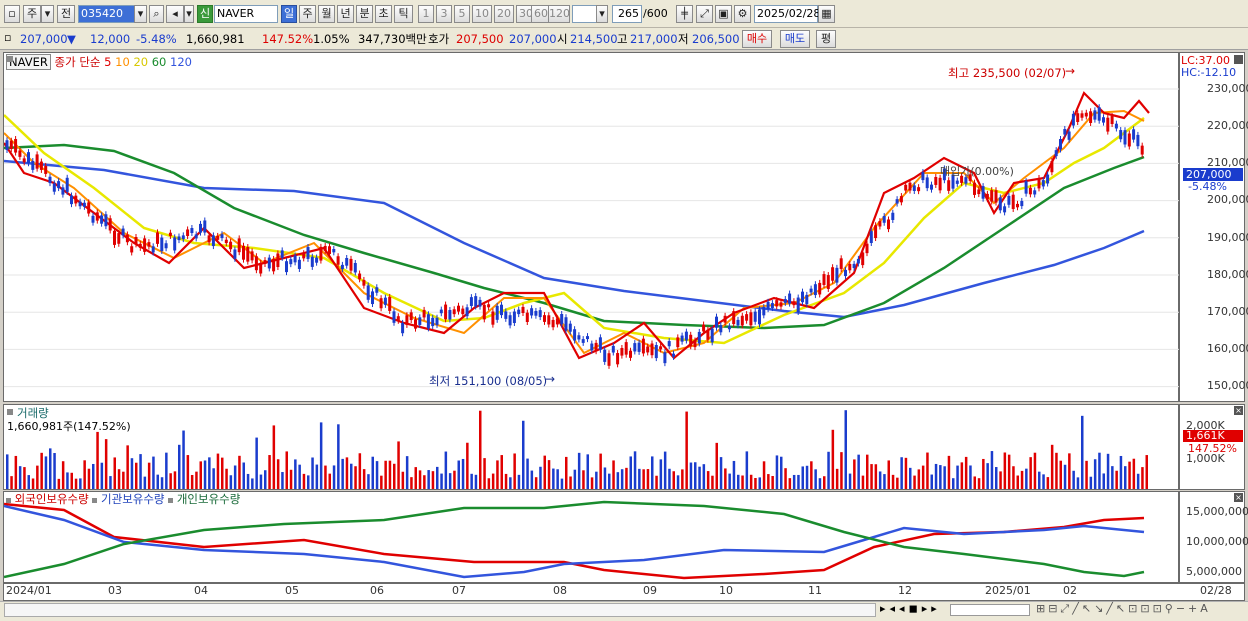 This screenshot has height=621, width=1248. What do you see at coordinates (47, 14) in the screenshot?
I see `period-dropdown-icon: ▾` at bounding box center [47, 14].